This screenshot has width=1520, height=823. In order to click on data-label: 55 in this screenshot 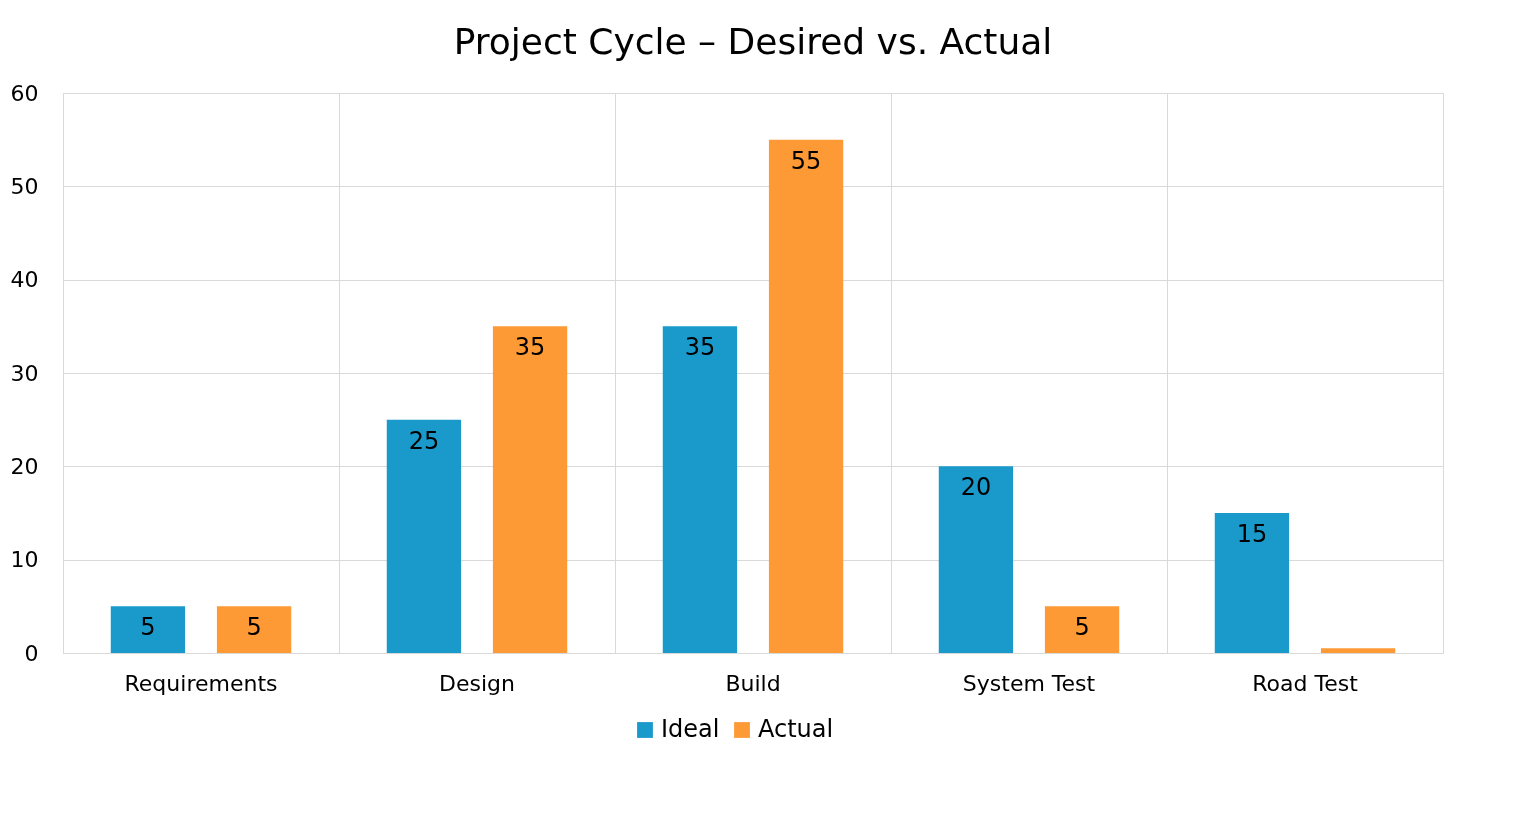, I will do `click(806, 160)`.